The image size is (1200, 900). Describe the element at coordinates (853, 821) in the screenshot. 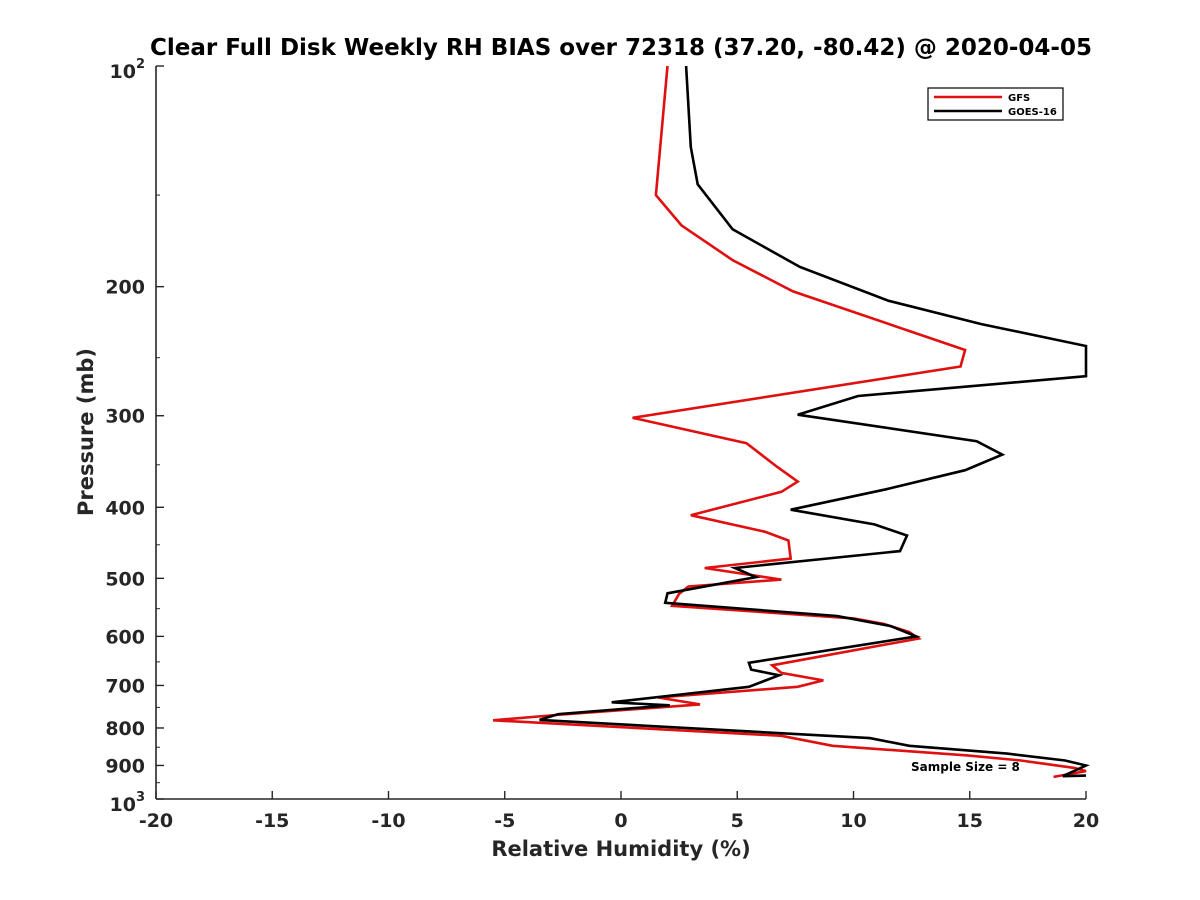

I see `x-tick-label: 10` at that location.